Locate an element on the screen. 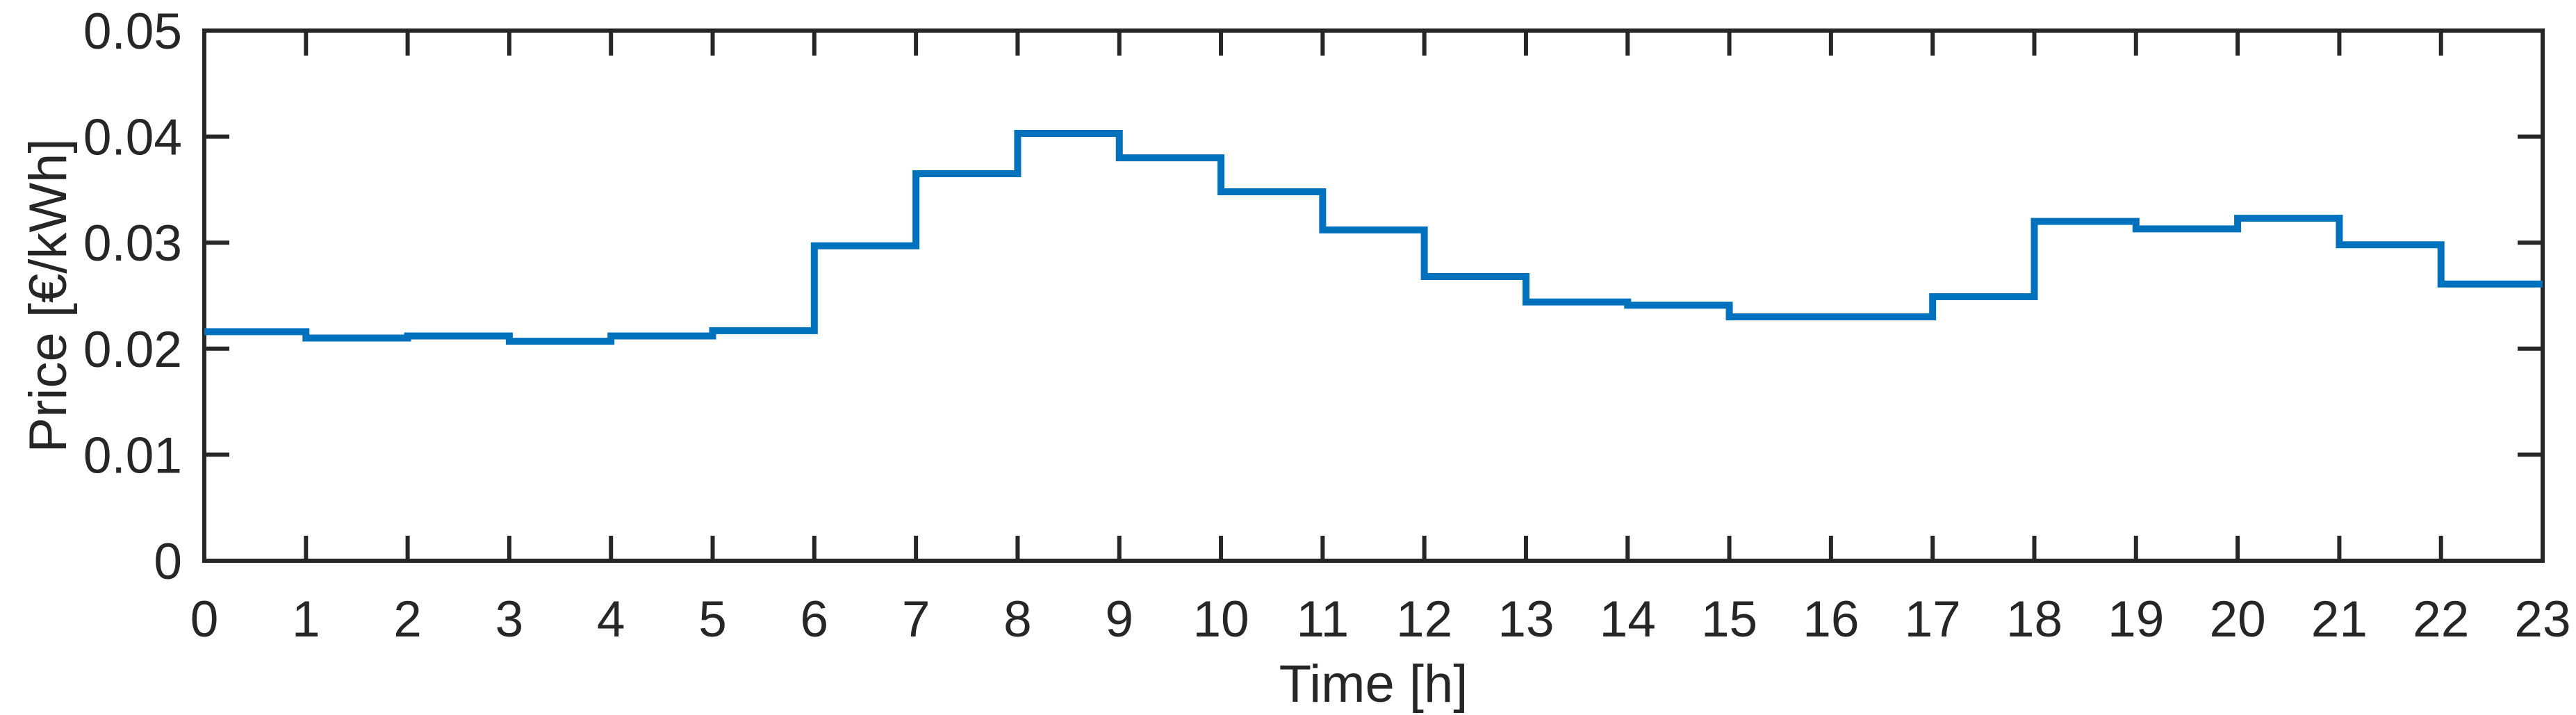 This screenshot has height=715, width=2576. x-tick-label: 8 is located at coordinates (1017, 619).